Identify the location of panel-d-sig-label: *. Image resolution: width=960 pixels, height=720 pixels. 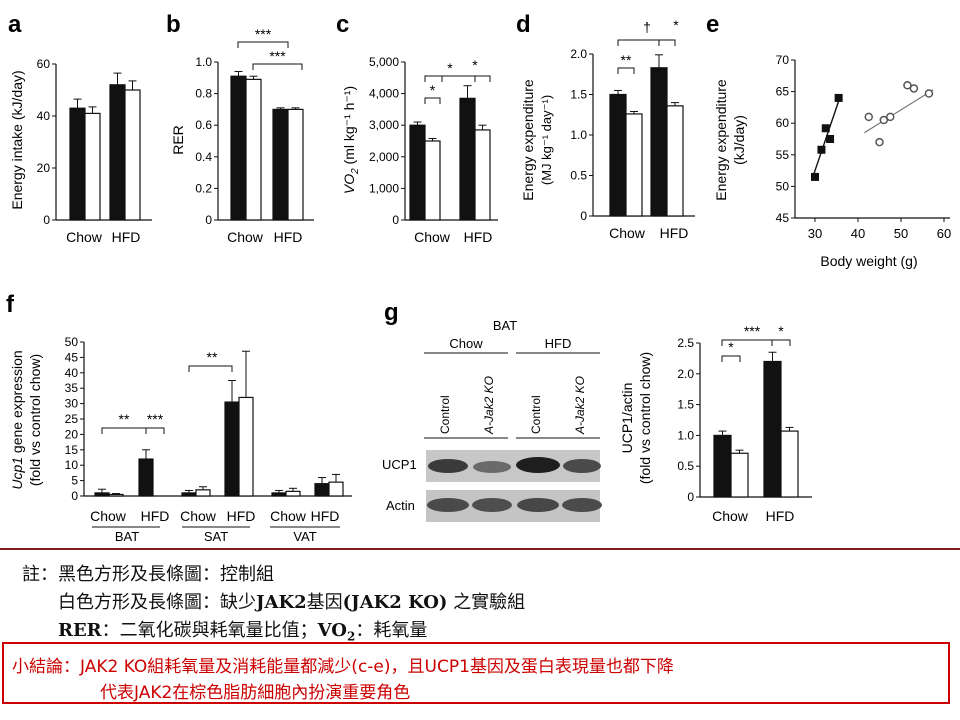
(676, 25).